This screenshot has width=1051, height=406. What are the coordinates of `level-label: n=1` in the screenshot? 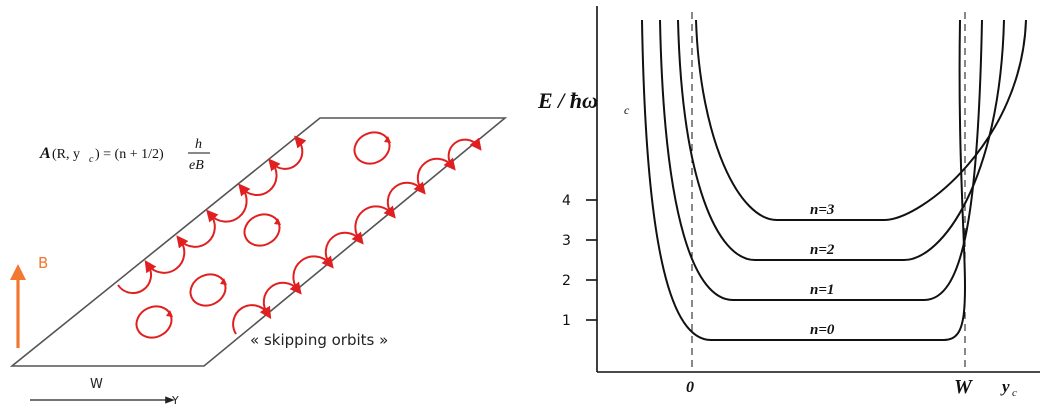 It's located at (822, 290).